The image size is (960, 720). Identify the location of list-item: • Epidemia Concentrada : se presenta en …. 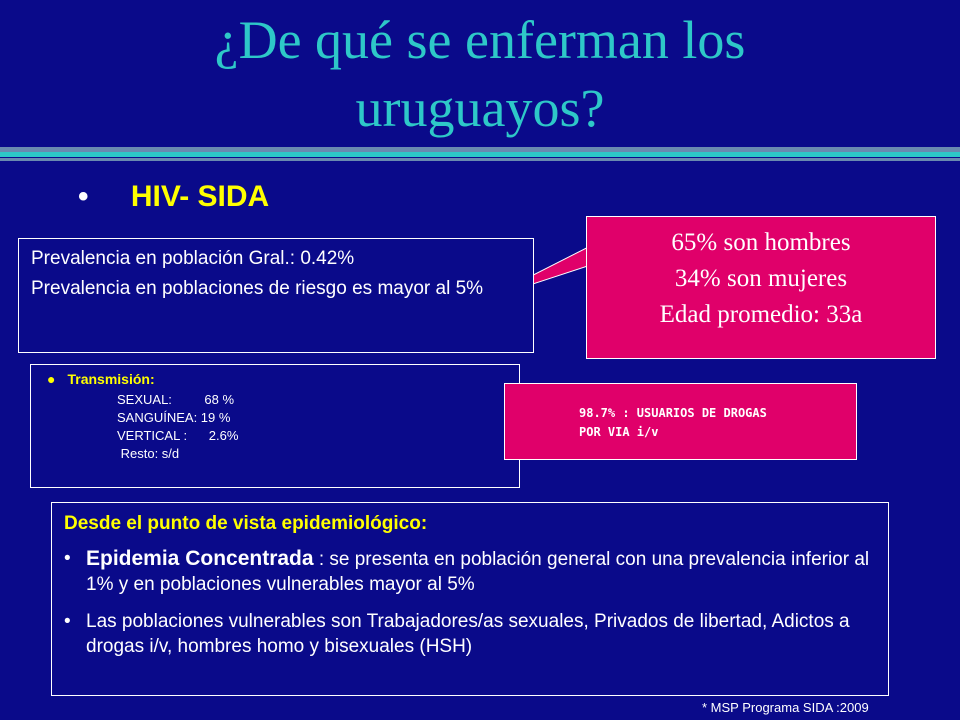
(470, 571).